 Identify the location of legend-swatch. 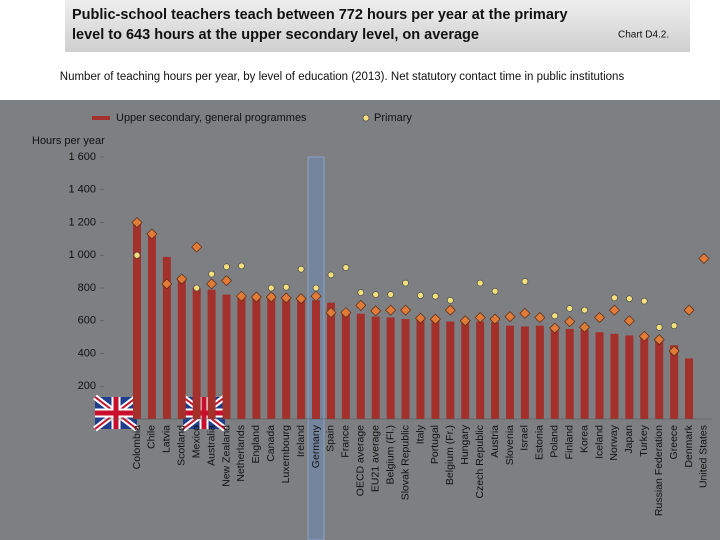
(366, 118).